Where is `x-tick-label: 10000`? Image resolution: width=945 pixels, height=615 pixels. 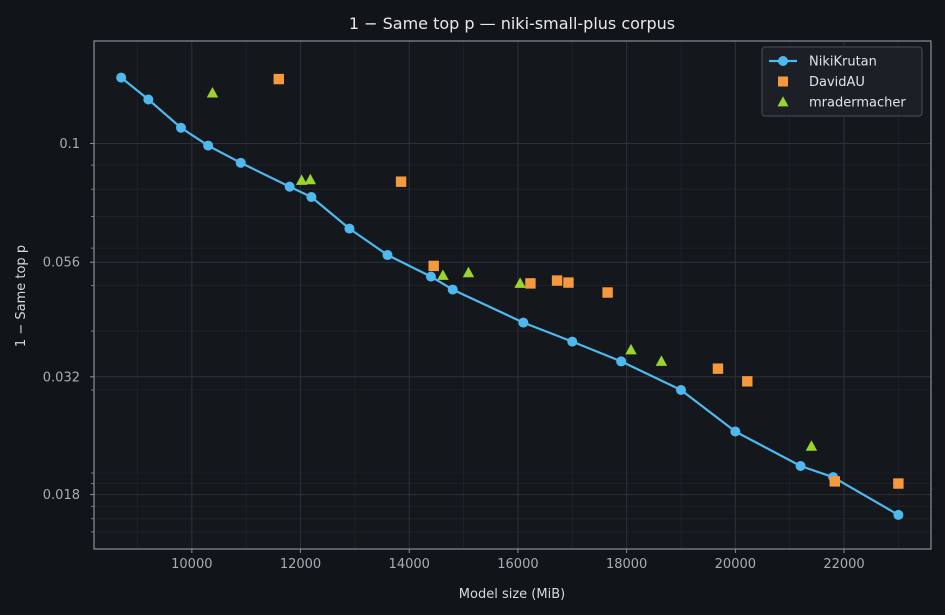
x-tick-label: 10000 is located at coordinates (191, 564).